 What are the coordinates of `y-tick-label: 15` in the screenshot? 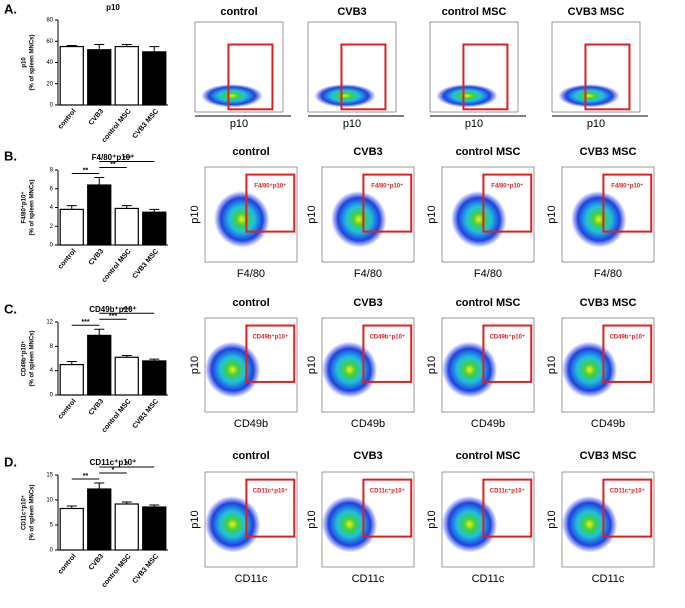 It's located at (49, 476).